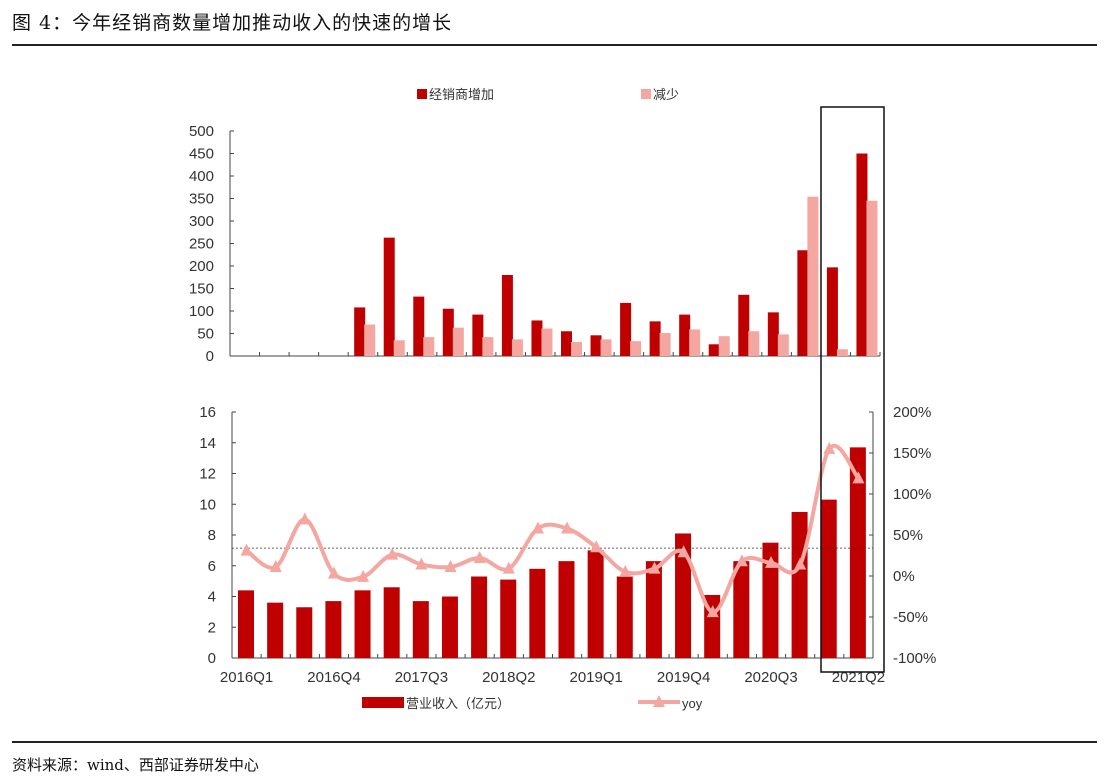 Image resolution: width=1104 pixels, height=783 pixels. What do you see at coordinates (461, 94) in the screenshot?
I see `legend-label-increase: 经销商增加` at bounding box center [461, 94].